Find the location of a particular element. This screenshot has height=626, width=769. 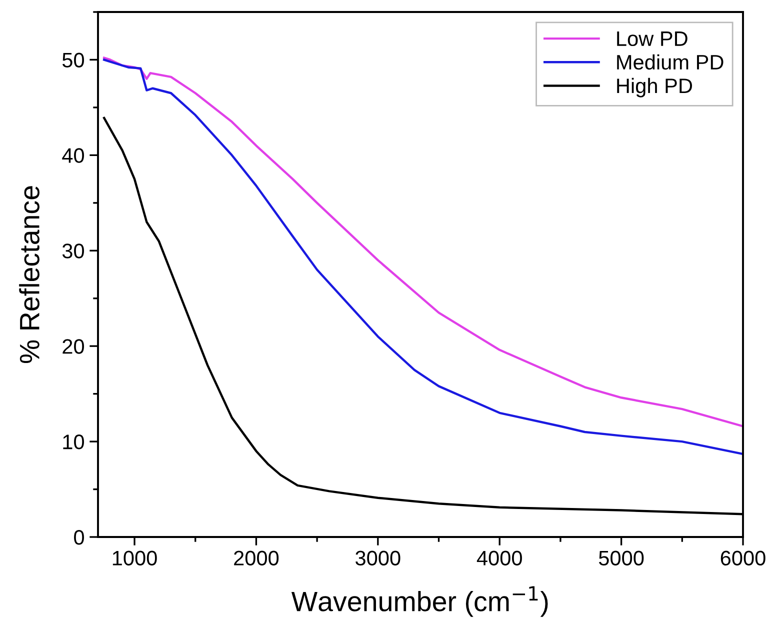

x-tick-label: 3000 is located at coordinates (378, 558).